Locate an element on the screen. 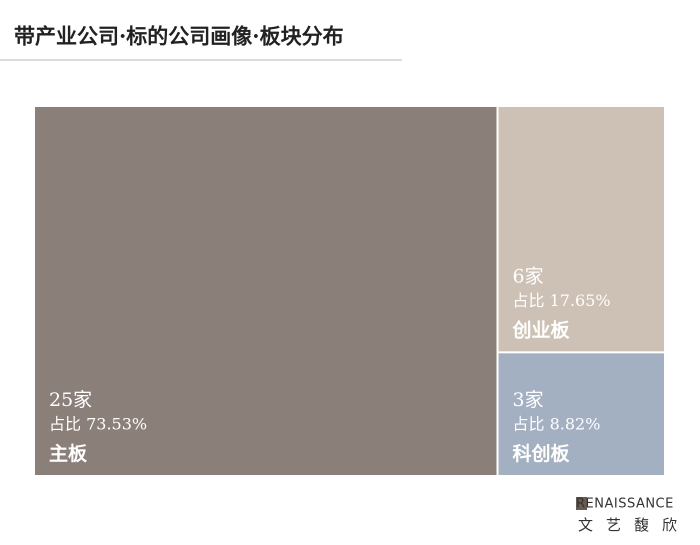 The width and height of the screenshot is (700, 545). tile-name: 主板 is located at coordinates (68, 453).